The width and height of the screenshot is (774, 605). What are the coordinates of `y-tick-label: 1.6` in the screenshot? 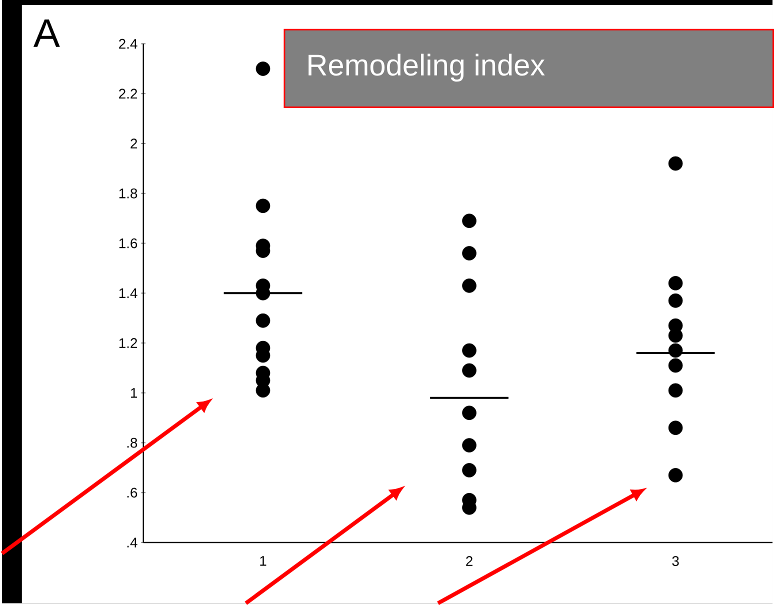 It's located at (128, 243).